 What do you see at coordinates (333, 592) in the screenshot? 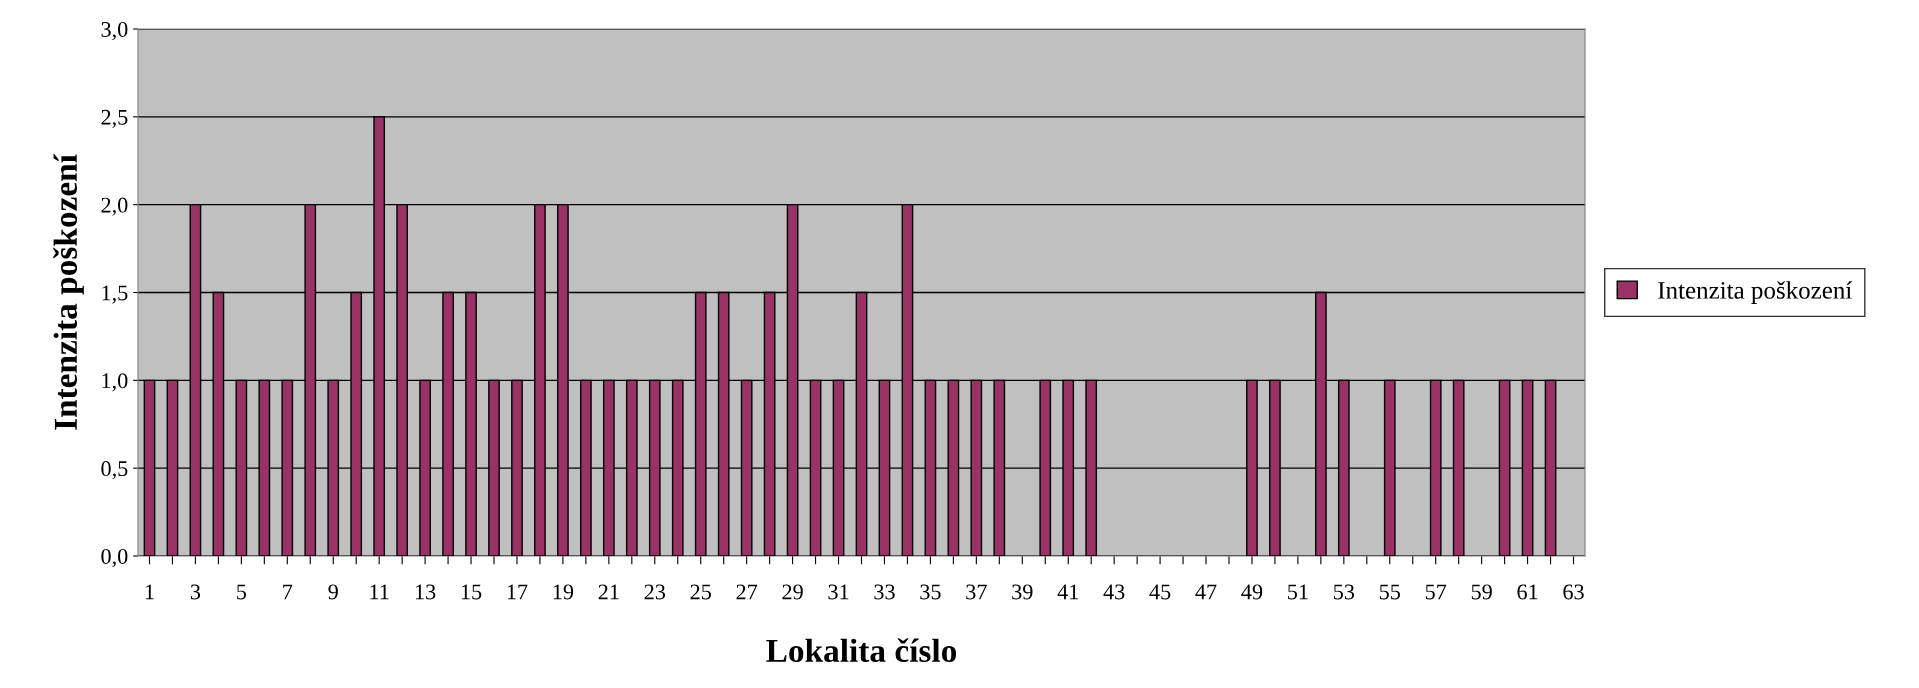
I see `x-tick-label: 9` at bounding box center [333, 592].